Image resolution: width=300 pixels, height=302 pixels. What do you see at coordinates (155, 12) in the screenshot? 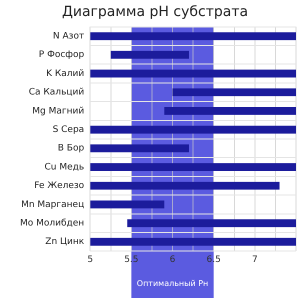
I see `chart-title: Диаграмма pH субстрата` at bounding box center [155, 12].